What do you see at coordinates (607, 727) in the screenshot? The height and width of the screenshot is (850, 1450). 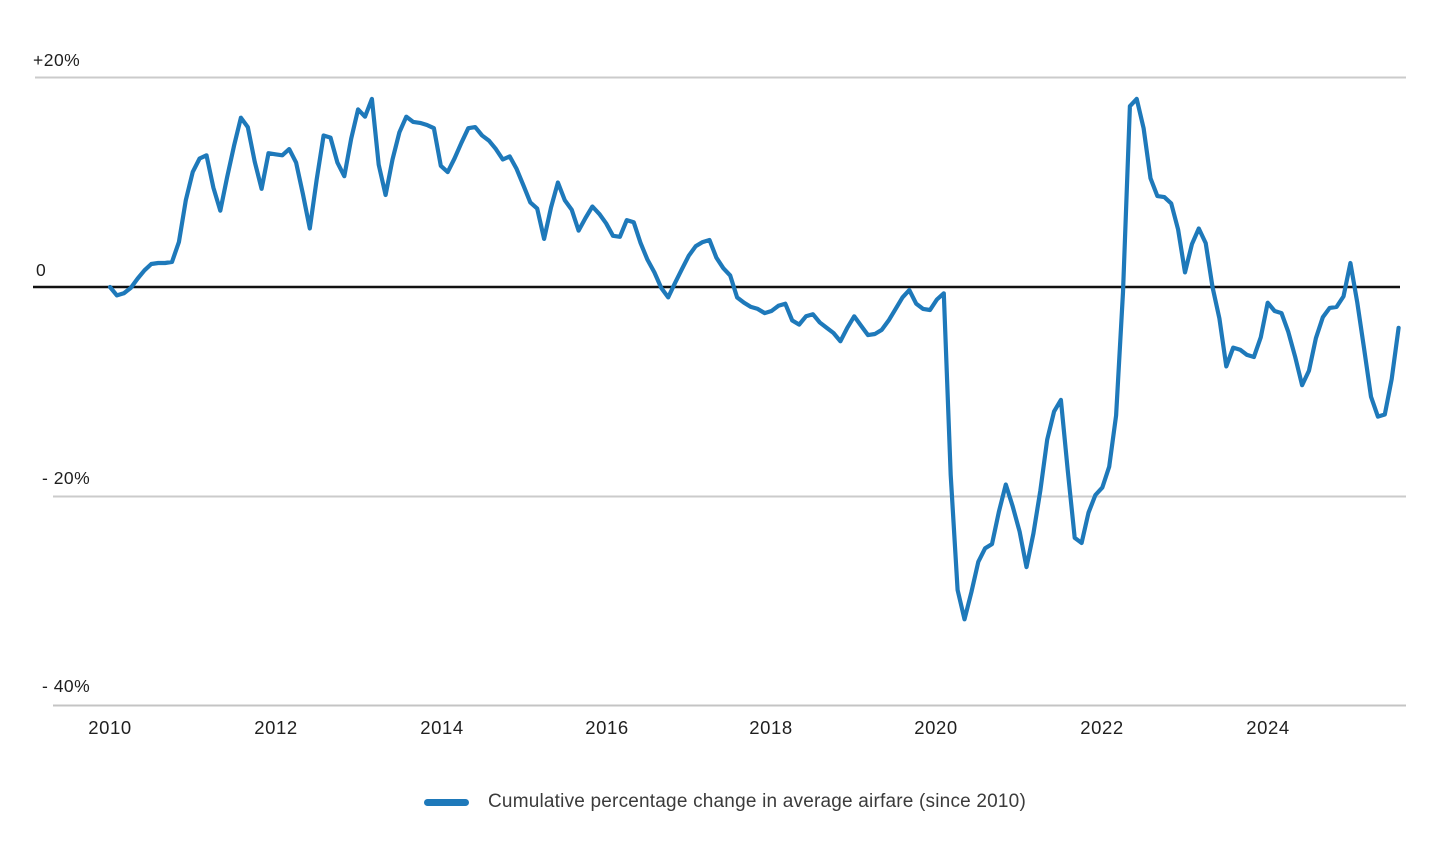 I see `x-tick-label-2016: 2016` at bounding box center [607, 727].